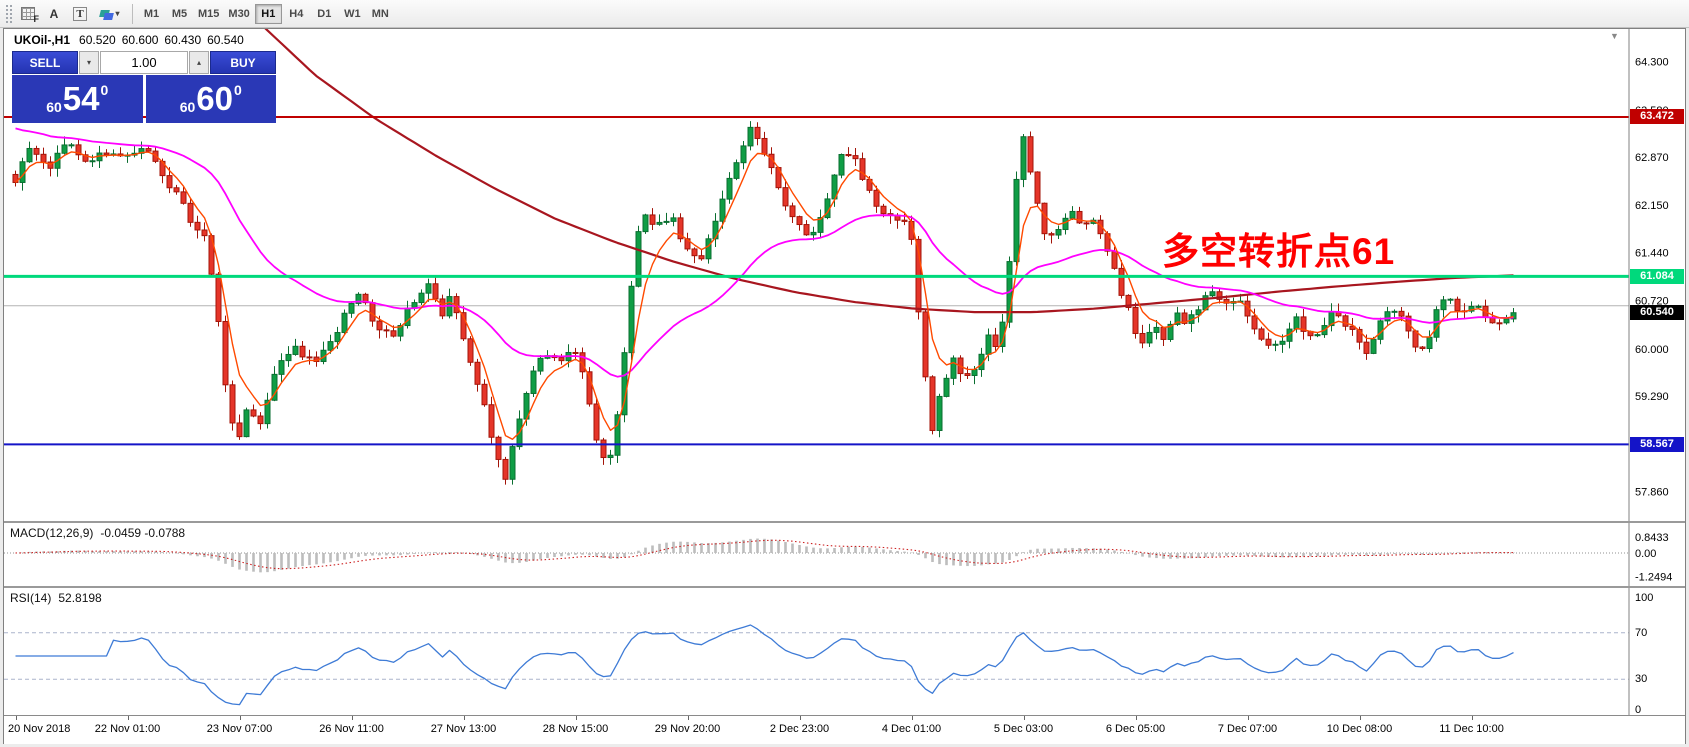 This screenshot has width=1689, height=747. I want to click on timeframe-button-m30: M30, so click(238, 14).